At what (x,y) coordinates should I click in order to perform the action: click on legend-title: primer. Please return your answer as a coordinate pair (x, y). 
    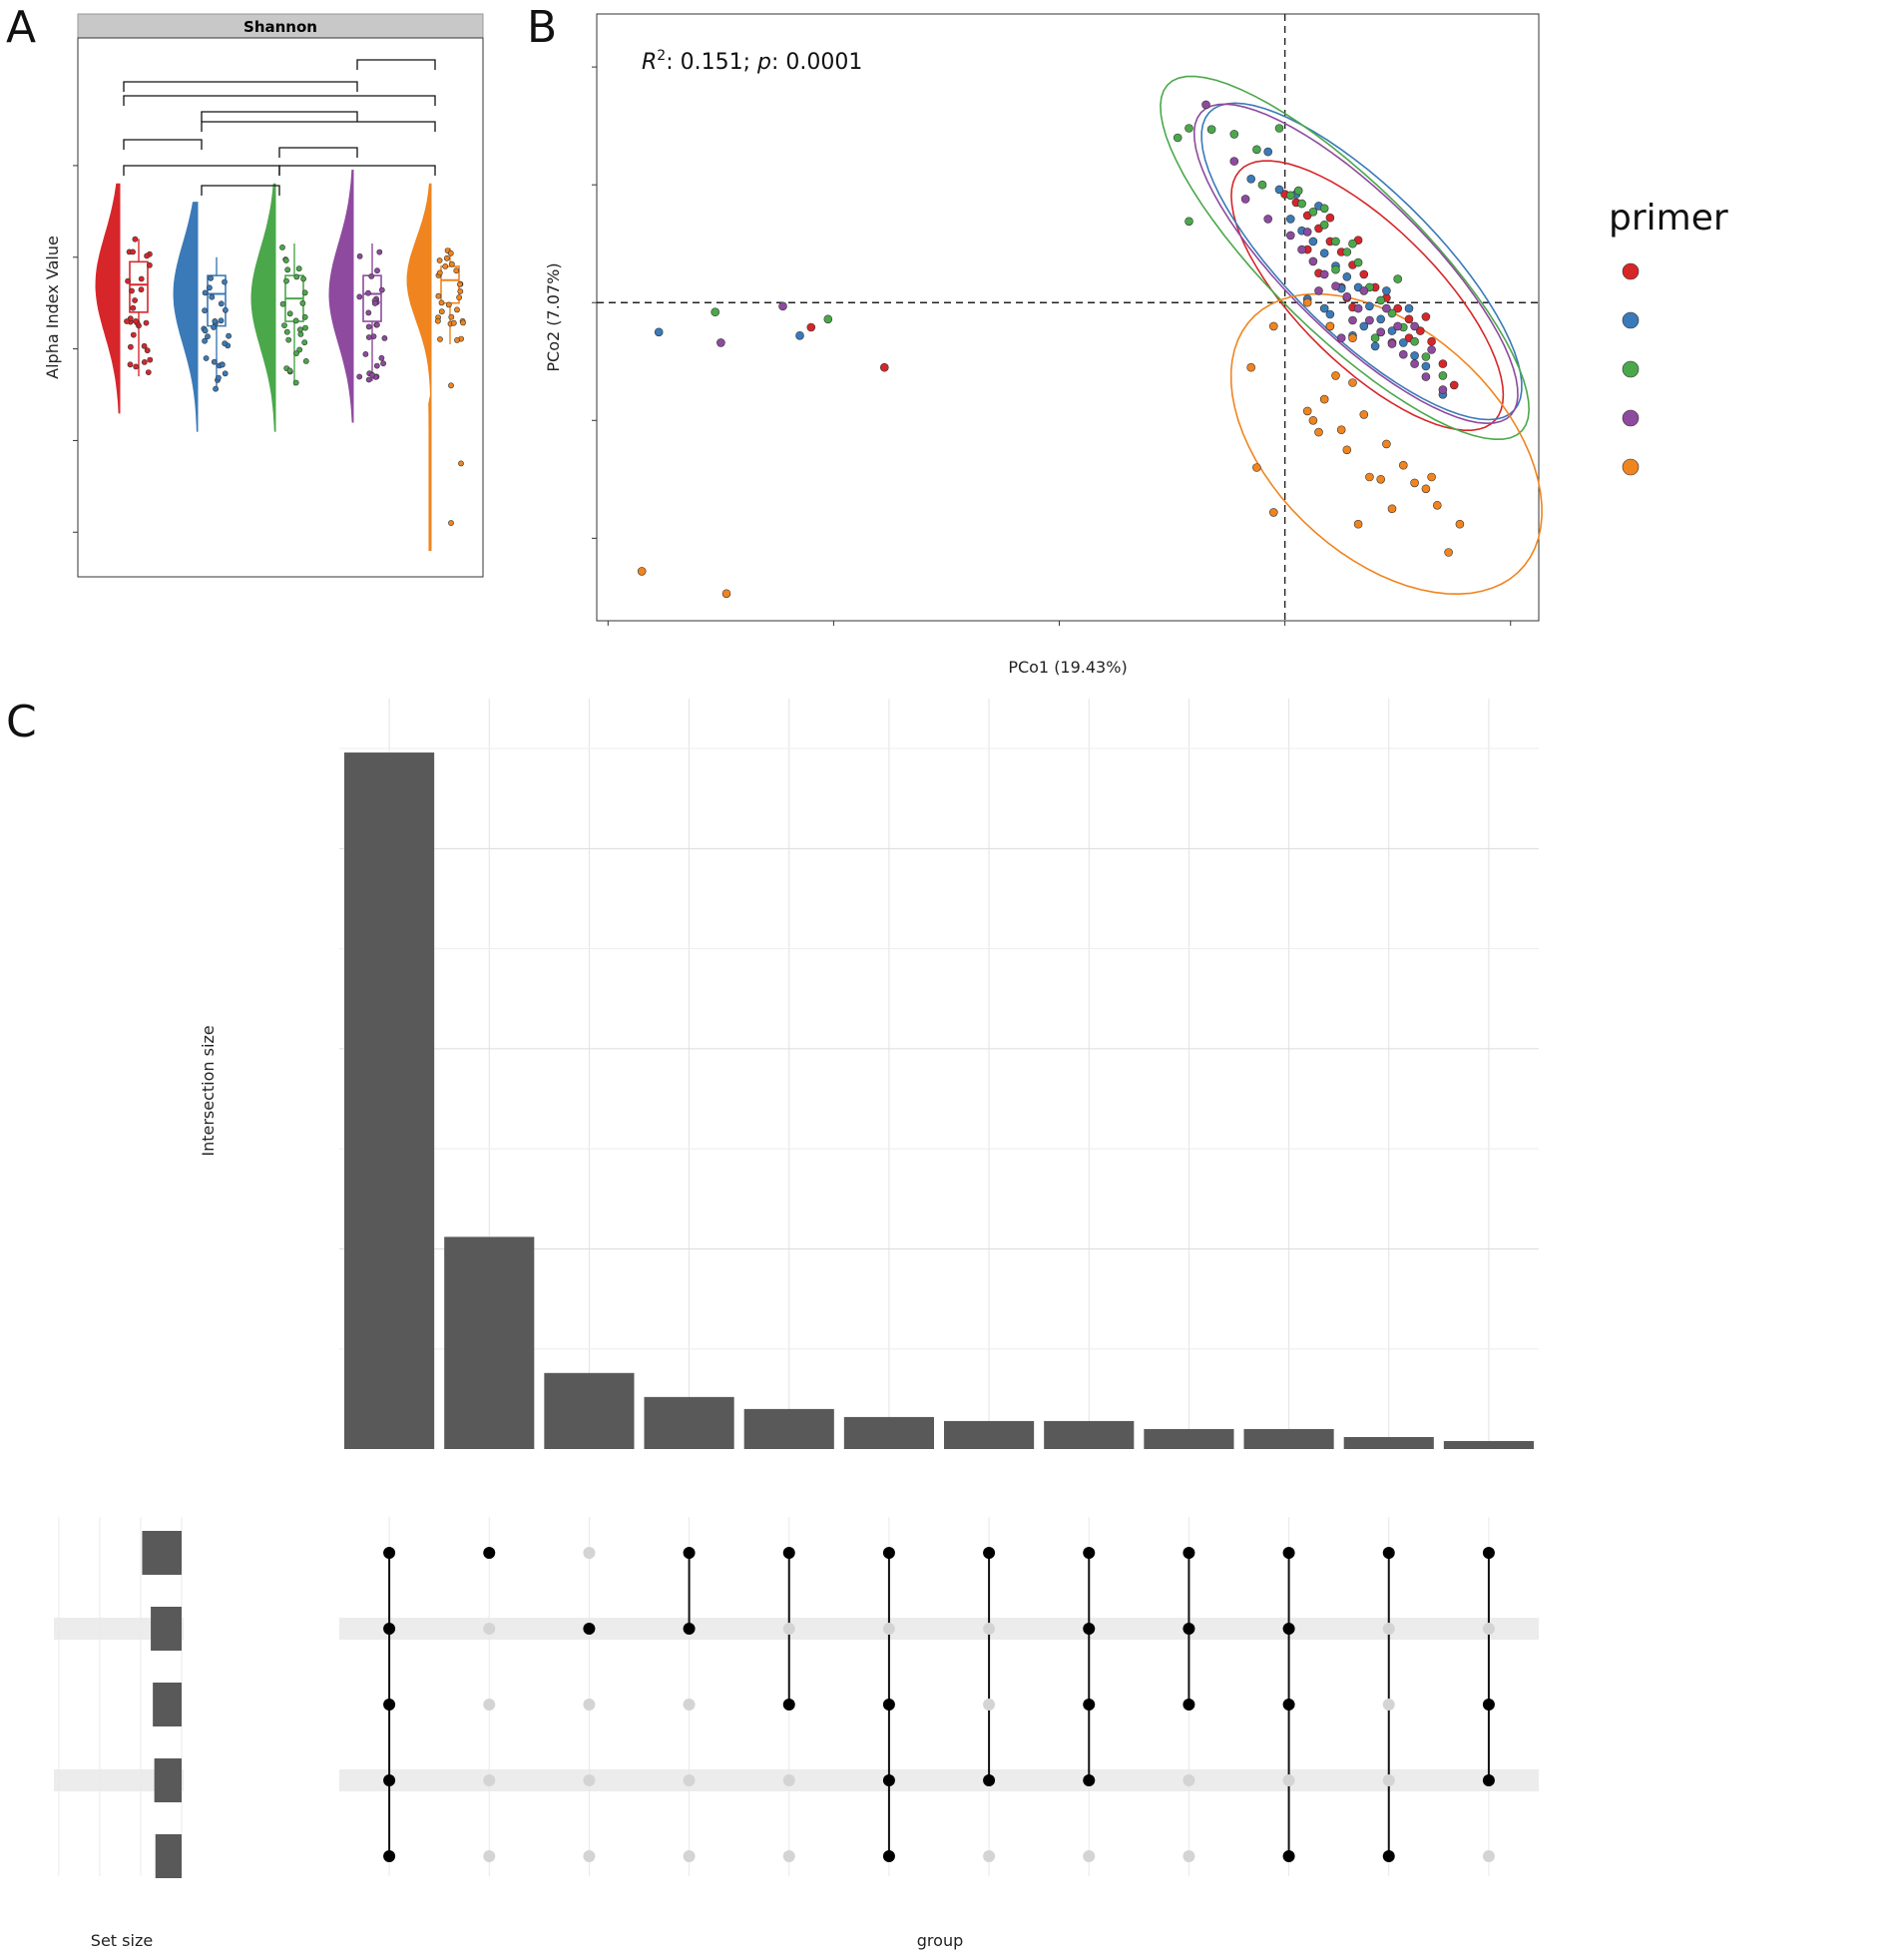
    Looking at the image, I should click on (1668, 218).